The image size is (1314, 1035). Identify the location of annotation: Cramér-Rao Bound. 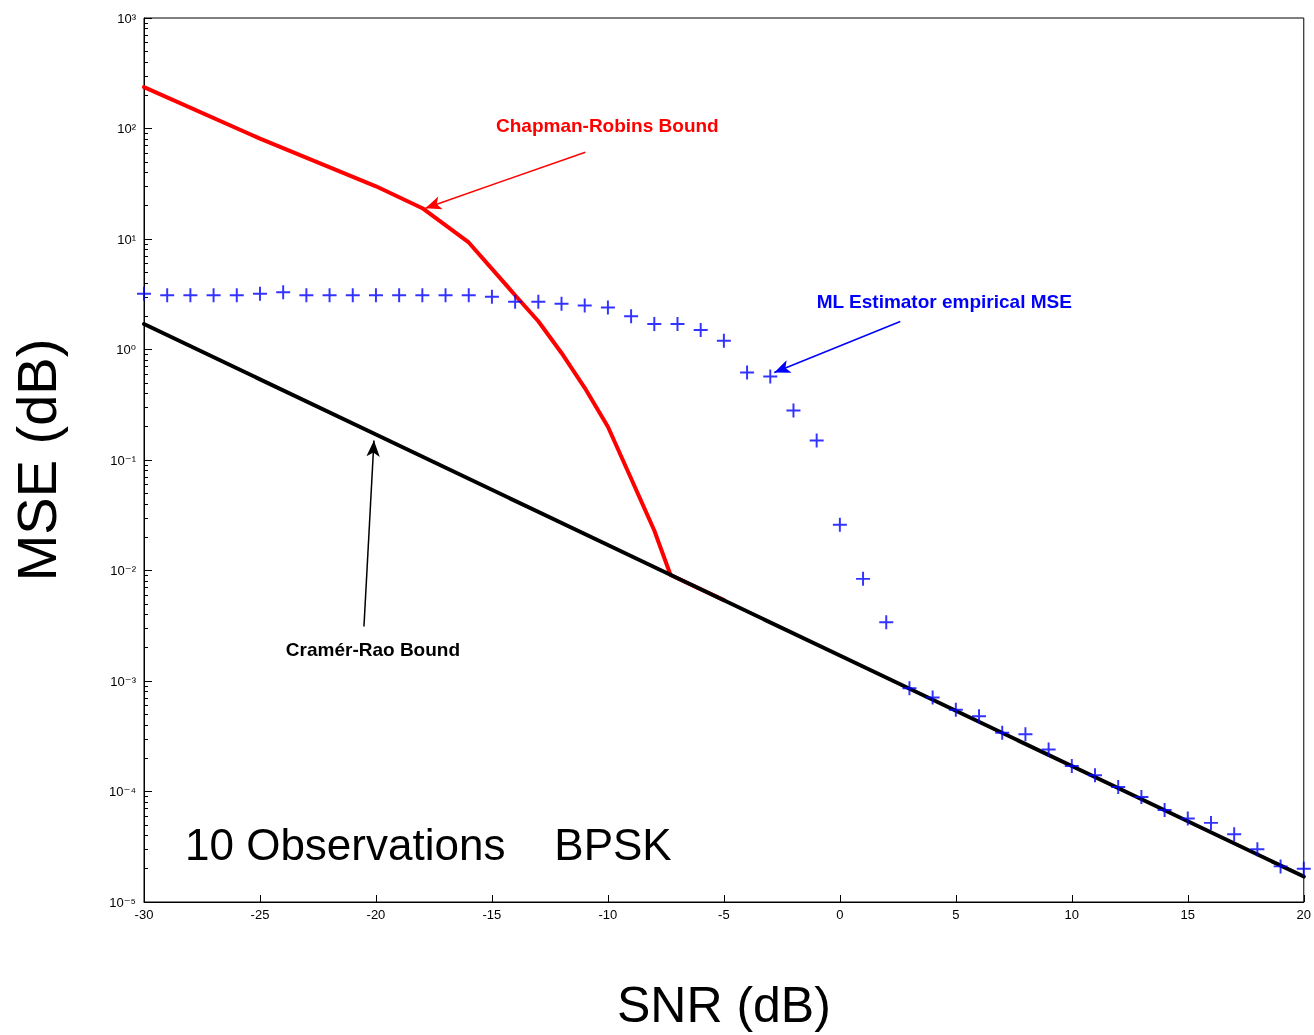
(373, 650).